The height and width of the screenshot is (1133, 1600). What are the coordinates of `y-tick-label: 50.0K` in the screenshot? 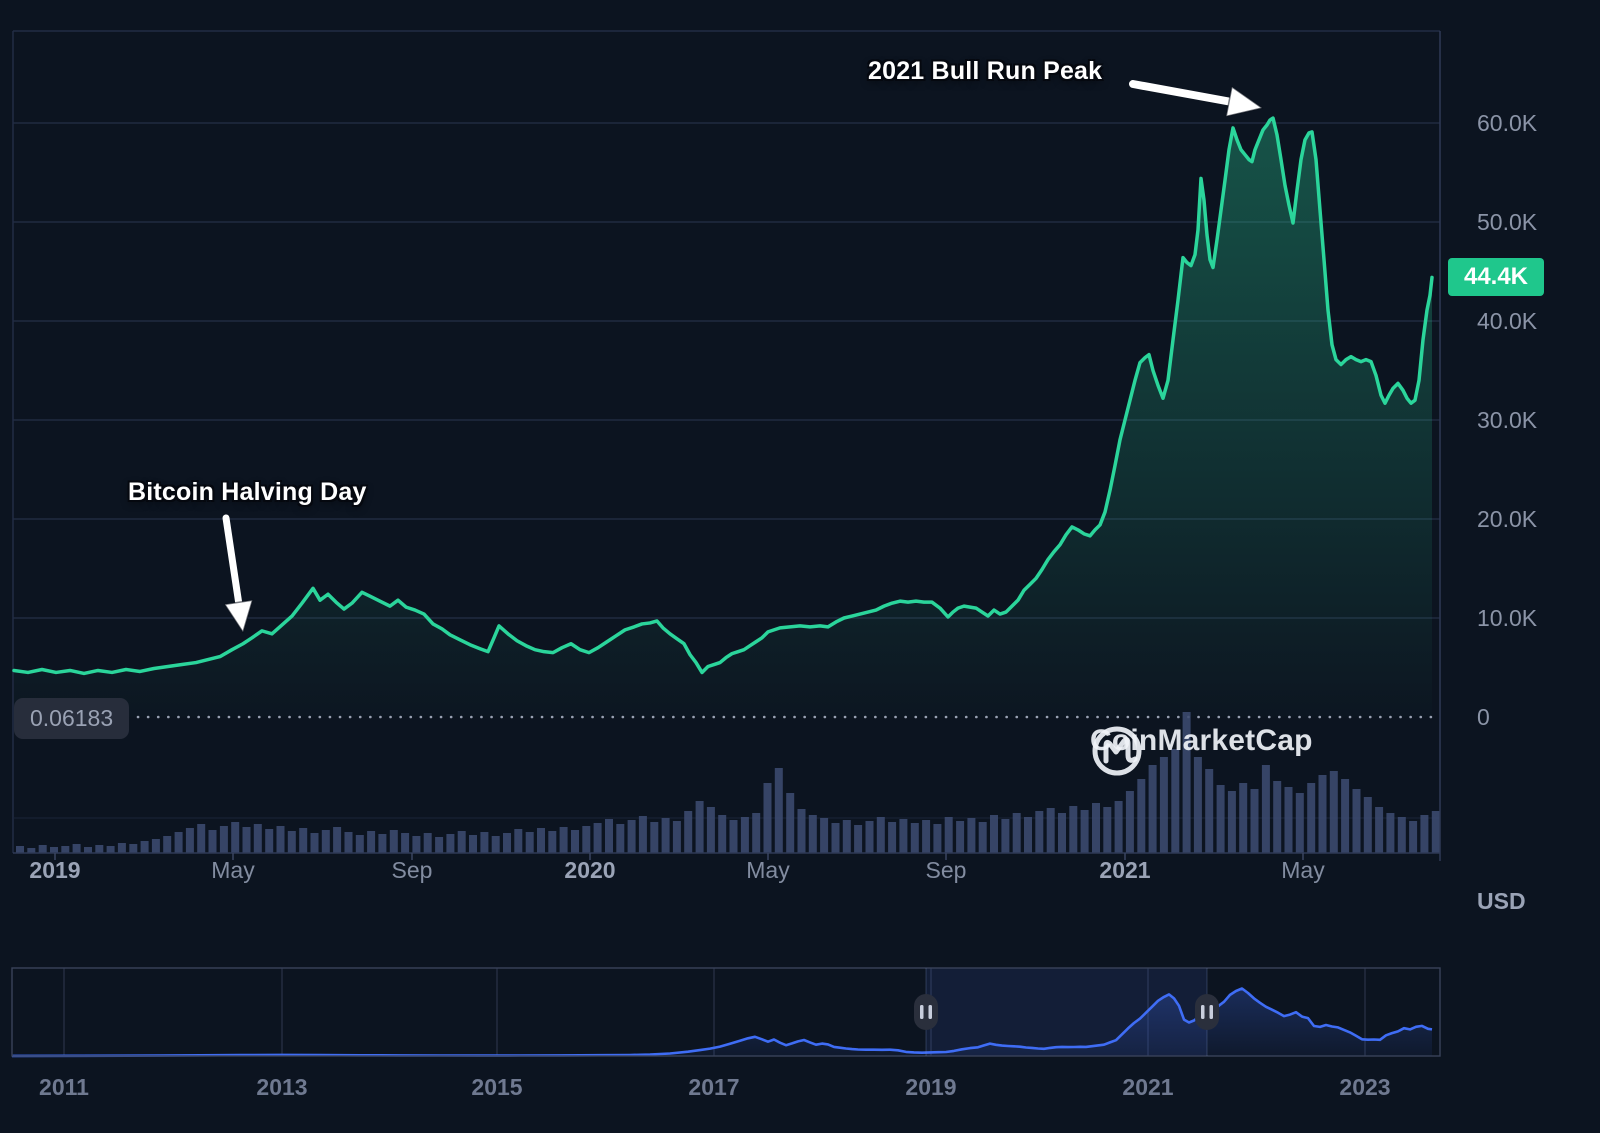 It's located at (1507, 222).